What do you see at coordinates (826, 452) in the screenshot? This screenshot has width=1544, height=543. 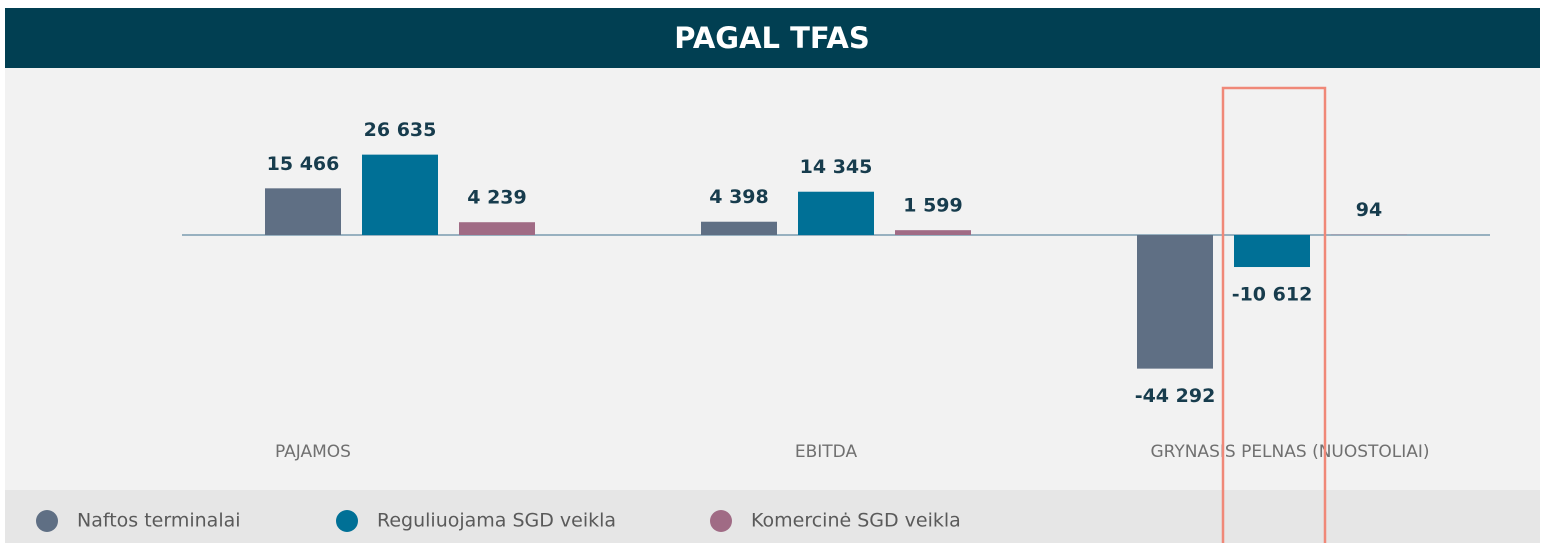 I see `category-label: EBITDA` at bounding box center [826, 452].